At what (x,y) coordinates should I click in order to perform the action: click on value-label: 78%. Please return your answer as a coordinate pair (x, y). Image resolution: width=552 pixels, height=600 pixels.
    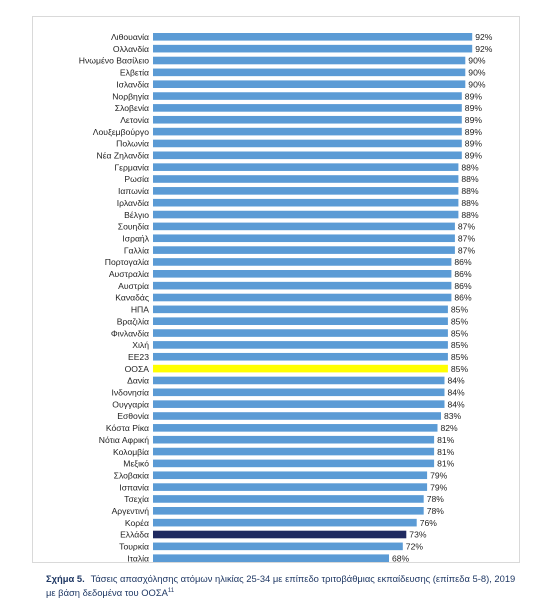
    Looking at the image, I should click on (436, 511).